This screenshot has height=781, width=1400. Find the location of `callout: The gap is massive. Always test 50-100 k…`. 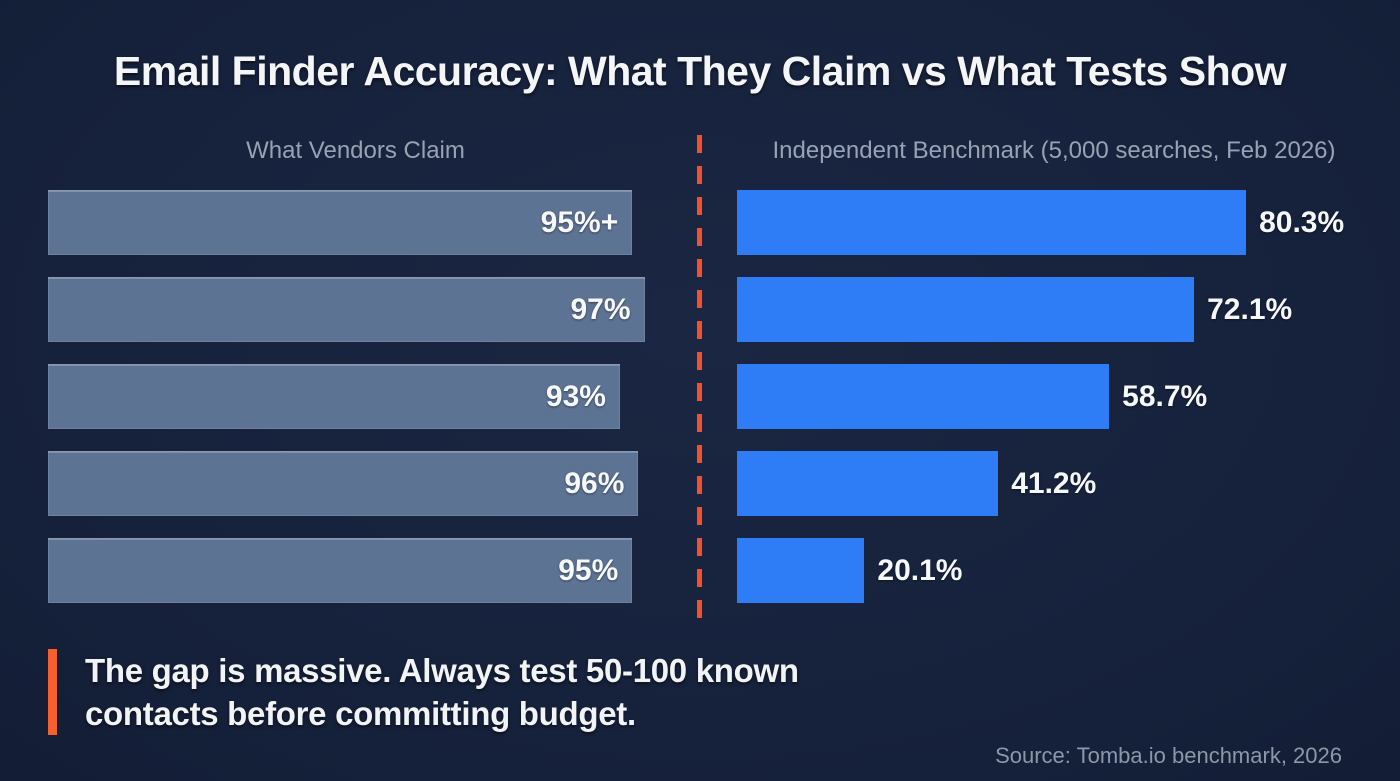

callout: The gap is massive. Always test 50-100 k… is located at coordinates (423, 692).